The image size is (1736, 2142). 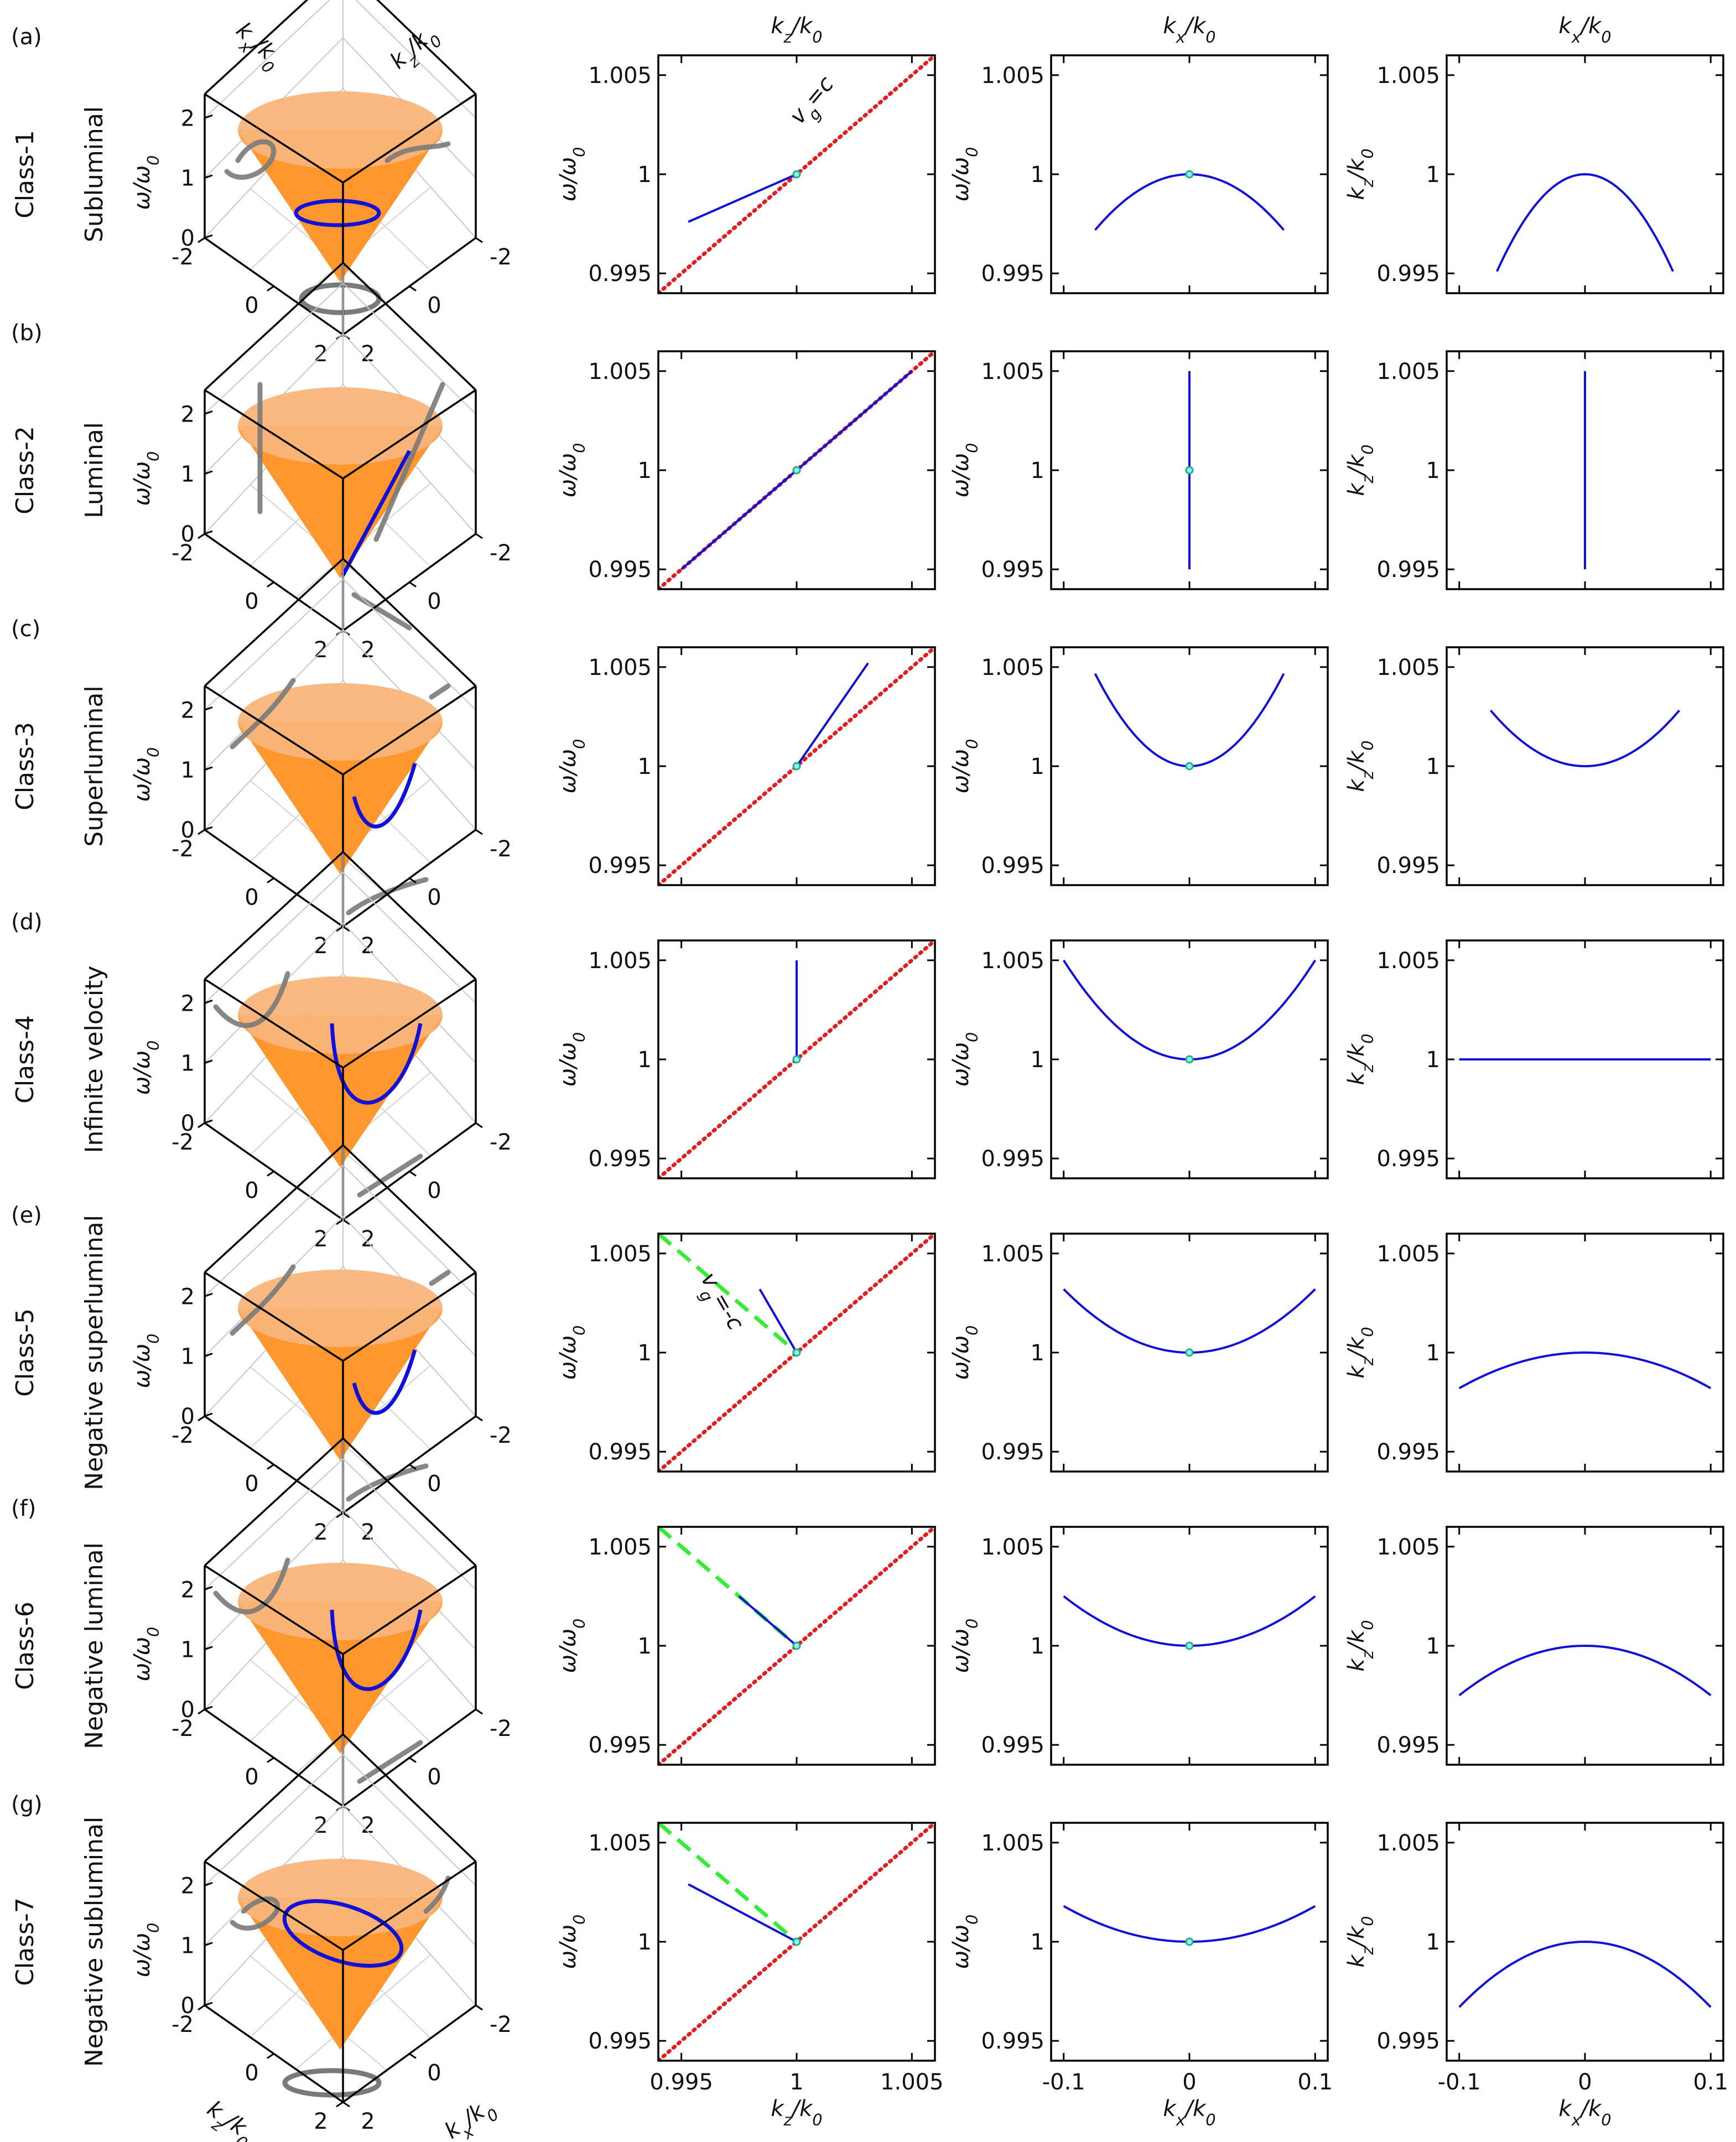 I want to click on z-tick-label: 0, so click(x=188, y=1710).